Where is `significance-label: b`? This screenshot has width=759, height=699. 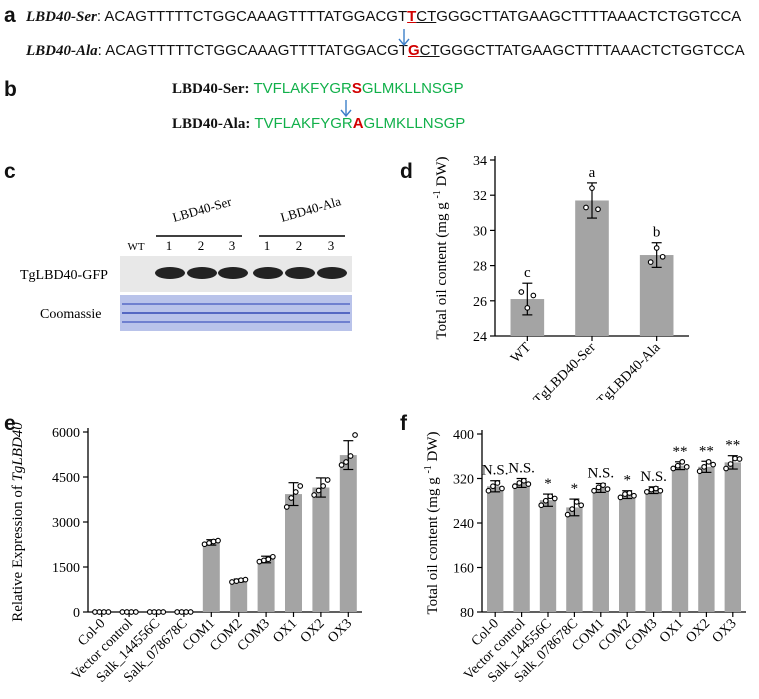
significance-label: b is located at coordinates (657, 233).